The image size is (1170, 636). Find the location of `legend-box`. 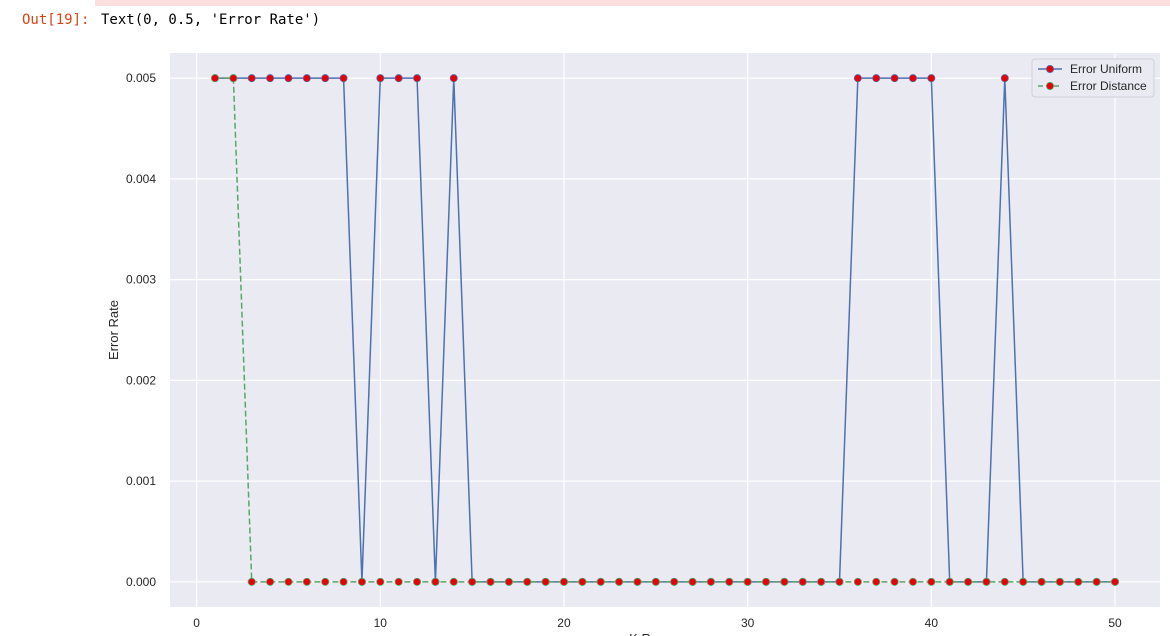

legend-box is located at coordinates (1093, 78).